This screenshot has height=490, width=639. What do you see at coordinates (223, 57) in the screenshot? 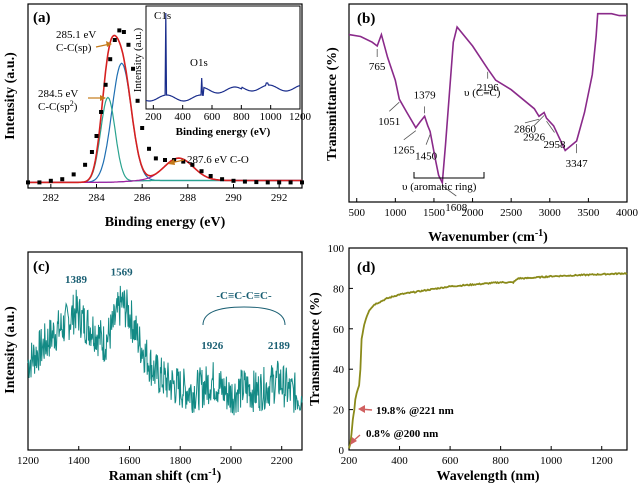
I see `inset-survey-line` at bounding box center [223, 57].